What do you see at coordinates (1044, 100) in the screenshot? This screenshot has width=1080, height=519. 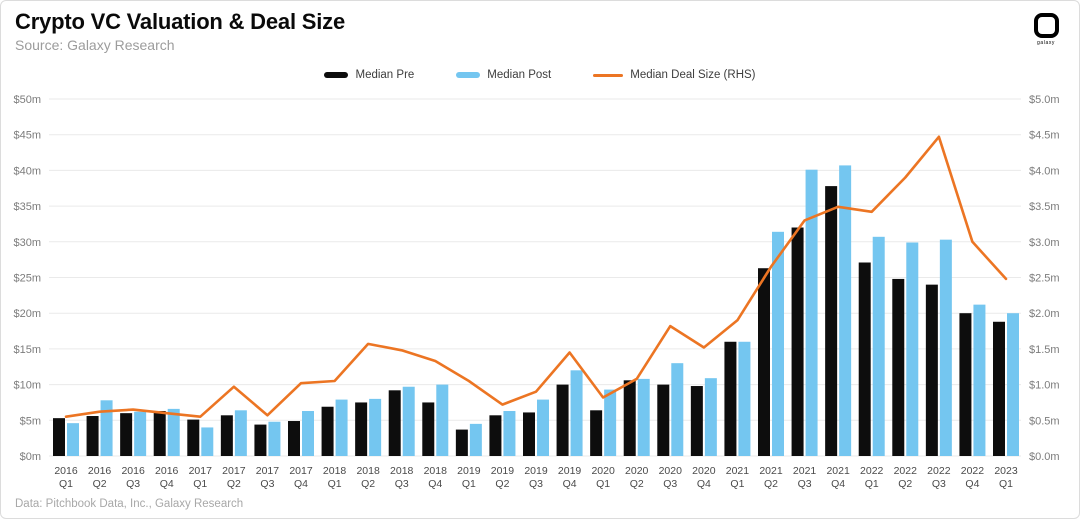 I see `y-axis-label-right: $5.0m` at bounding box center [1044, 100].